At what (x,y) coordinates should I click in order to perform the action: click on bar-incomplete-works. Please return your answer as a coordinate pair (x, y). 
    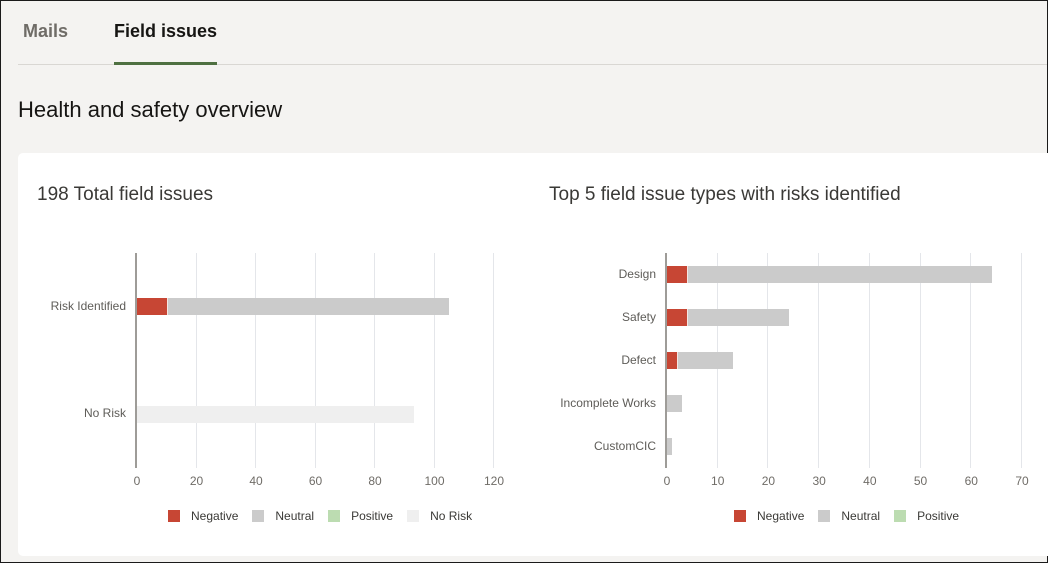
    Looking at the image, I should click on (675, 403).